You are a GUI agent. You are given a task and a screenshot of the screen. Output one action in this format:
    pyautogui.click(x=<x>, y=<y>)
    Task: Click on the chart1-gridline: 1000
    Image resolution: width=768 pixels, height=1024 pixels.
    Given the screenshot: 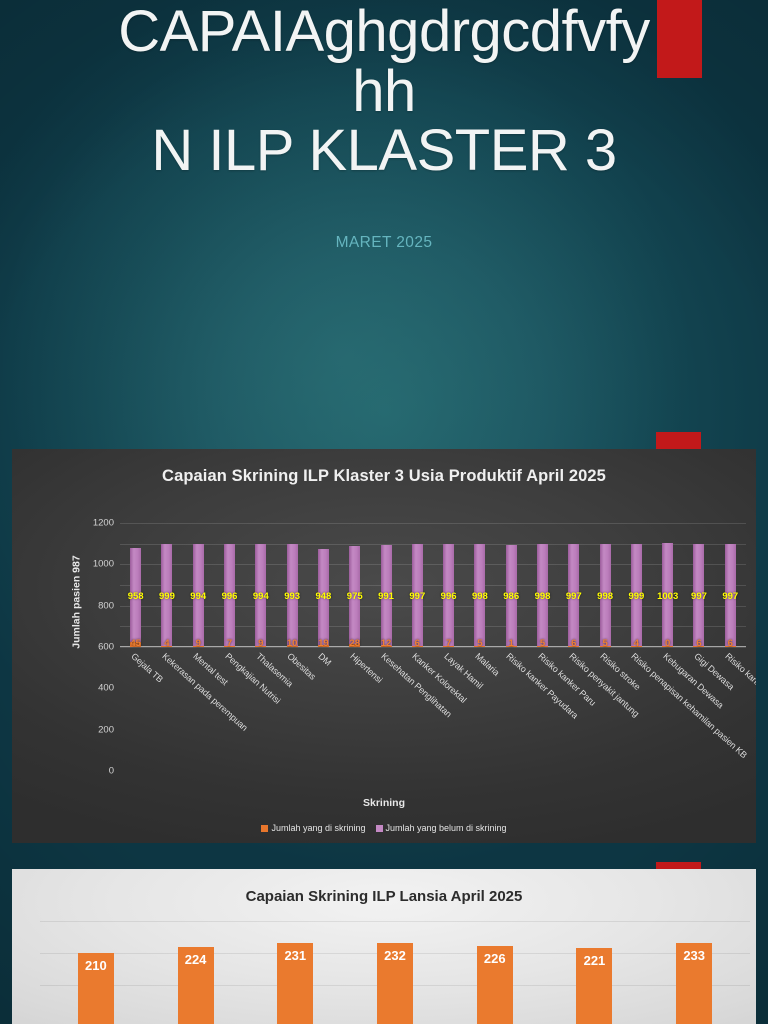 What is the action you would take?
    pyautogui.click(x=419, y=556)
    